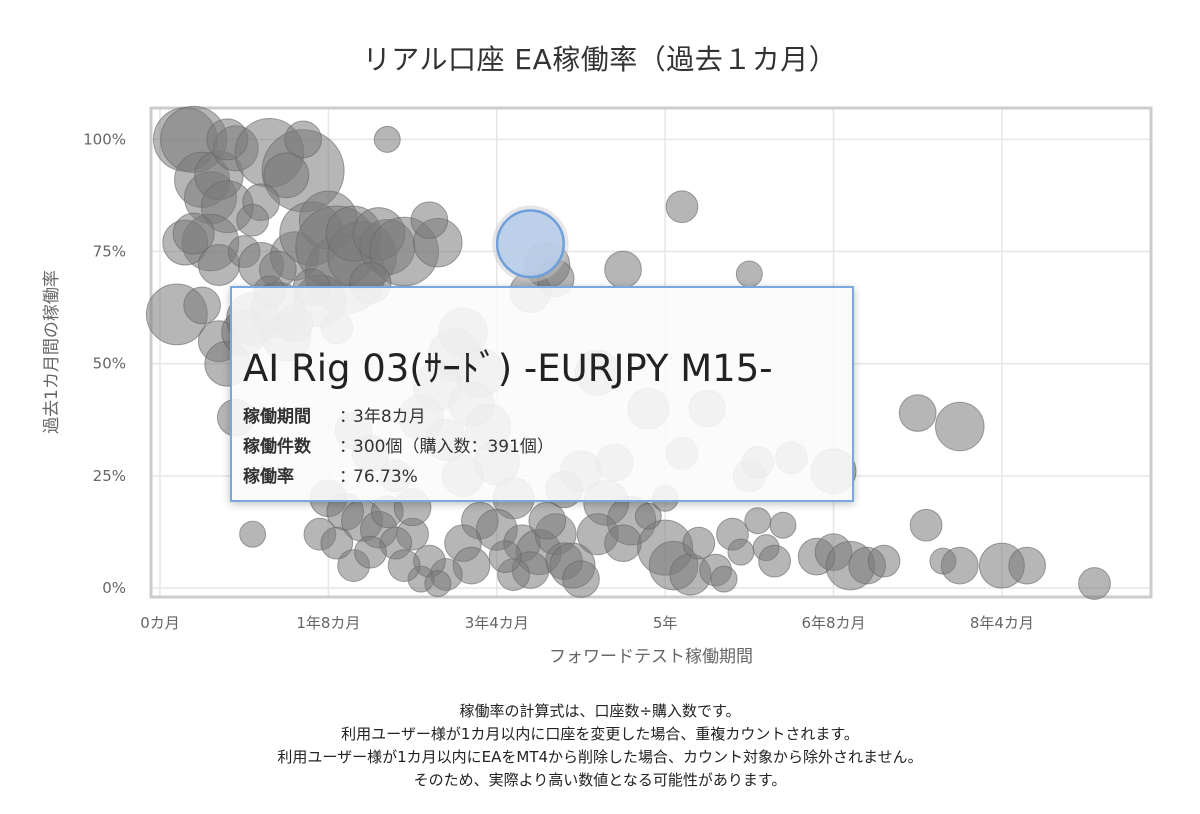 This screenshot has width=1200, height=814. Describe the element at coordinates (1002, 623) in the screenshot. I see `x-tick-label: 8年4カ月` at that location.